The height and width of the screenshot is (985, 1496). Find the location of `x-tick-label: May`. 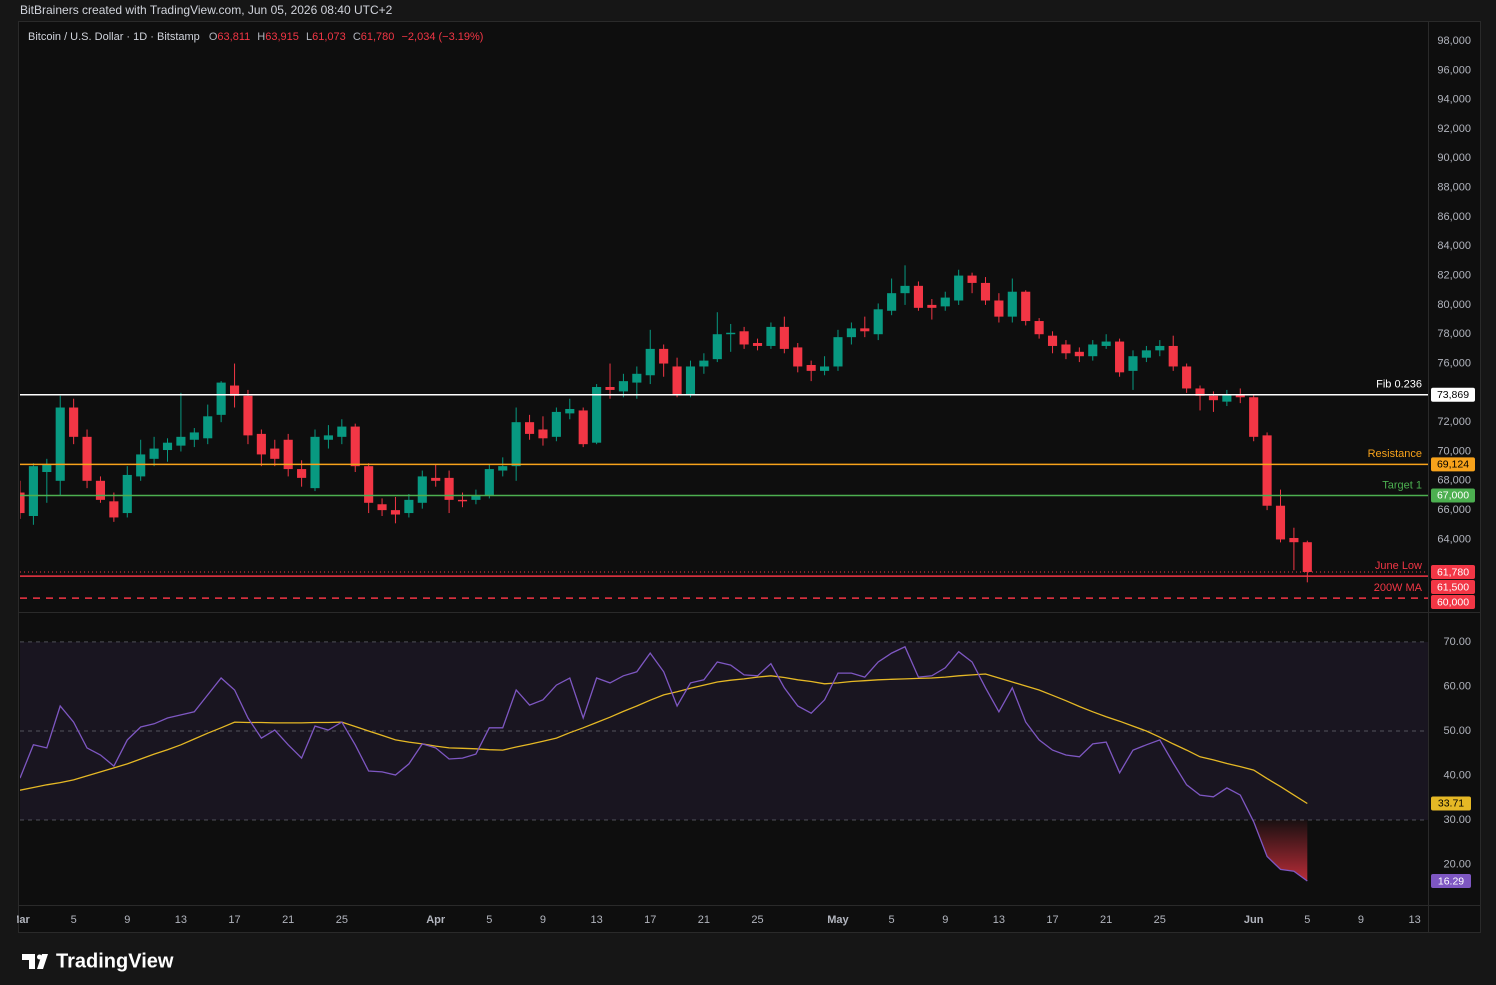

x-tick-label: May is located at coordinates (838, 920).